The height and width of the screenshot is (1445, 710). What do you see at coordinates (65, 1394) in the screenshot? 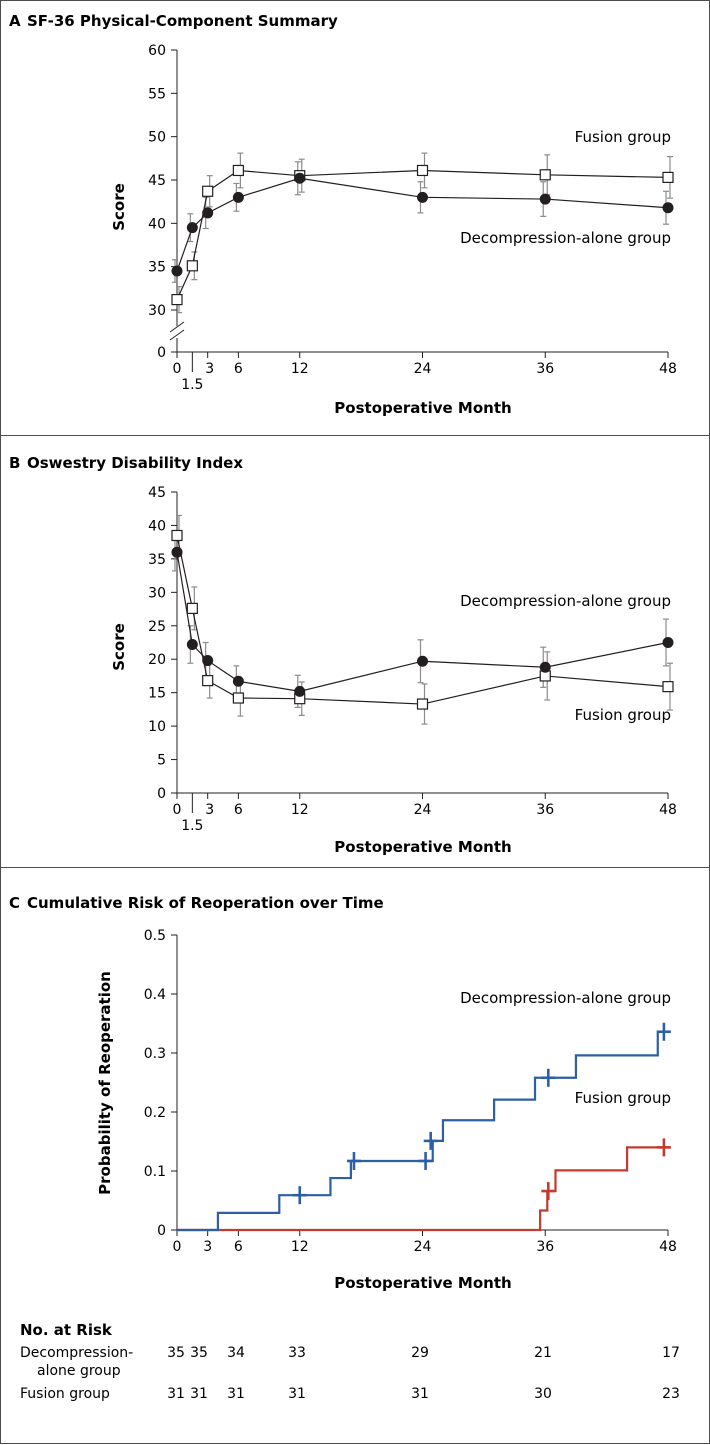
I see `risk-row-fusion-label: Fusion group` at bounding box center [65, 1394].